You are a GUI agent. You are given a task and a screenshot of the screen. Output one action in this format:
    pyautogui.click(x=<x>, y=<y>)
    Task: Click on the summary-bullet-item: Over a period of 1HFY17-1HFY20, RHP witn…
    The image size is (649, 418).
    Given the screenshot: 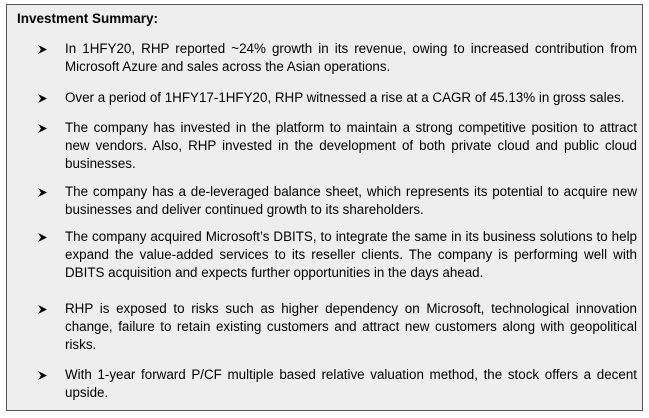 What is the action you would take?
    pyautogui.click(x=337, y=98)
    